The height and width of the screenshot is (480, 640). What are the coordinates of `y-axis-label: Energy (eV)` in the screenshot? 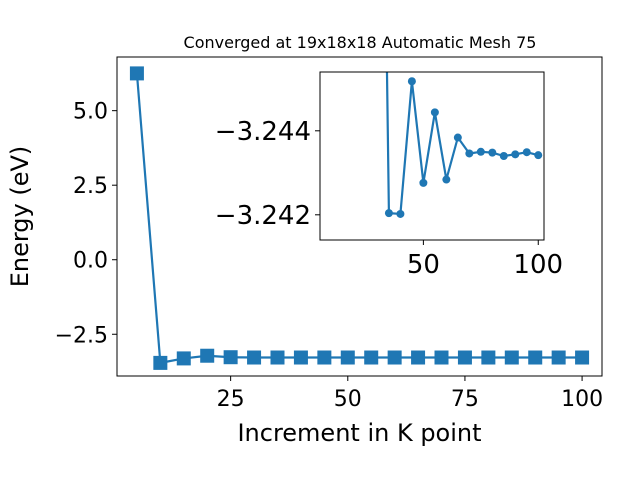 It's located at (20, 217).